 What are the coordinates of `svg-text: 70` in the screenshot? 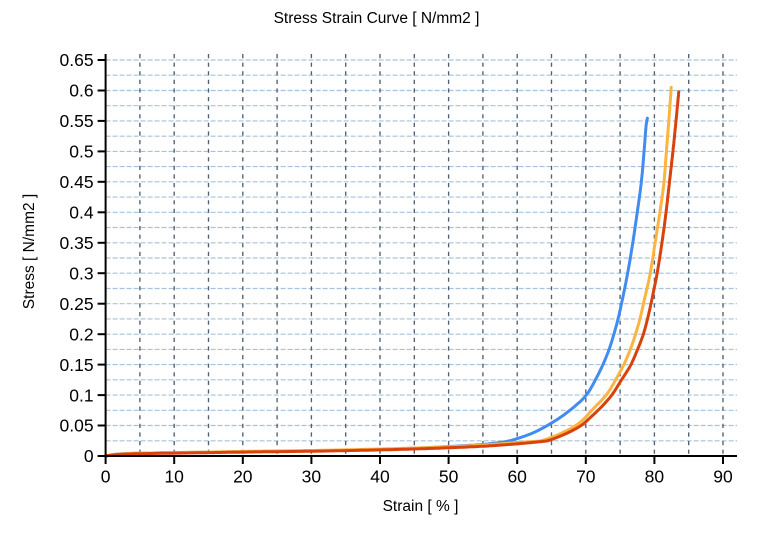 It's located at (586, 477).